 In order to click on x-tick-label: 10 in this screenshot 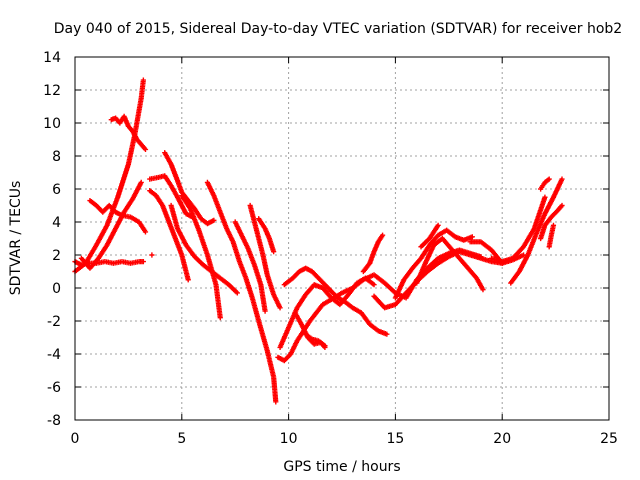, I will do `click(289, 439)`.